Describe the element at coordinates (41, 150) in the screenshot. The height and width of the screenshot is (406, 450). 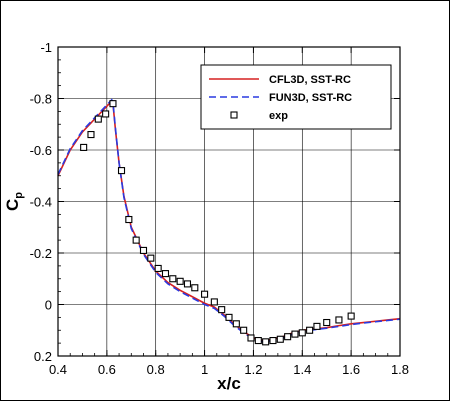
I see `y-tick-label: -0.6` at that location.